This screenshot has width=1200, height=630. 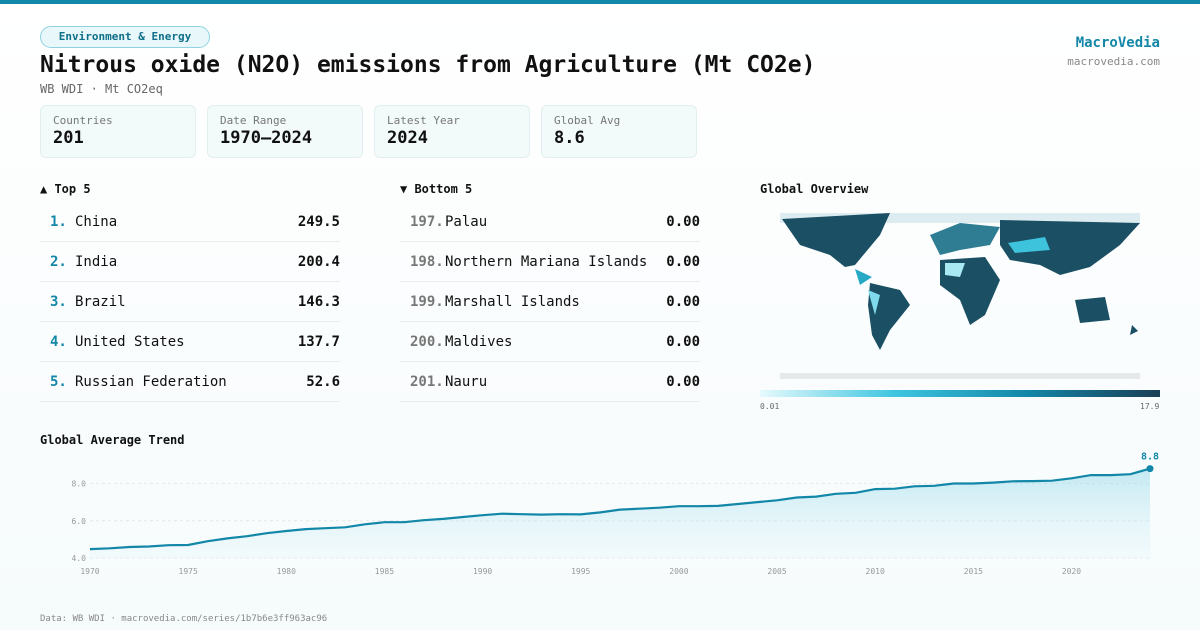 I want to click on x-tick-label: 1990, so click(x=482, y=571).